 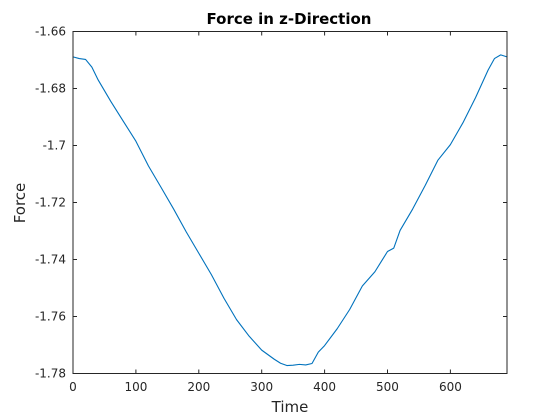 I want to click on y-tick-label: -1.74, so click(x=50, y=260).